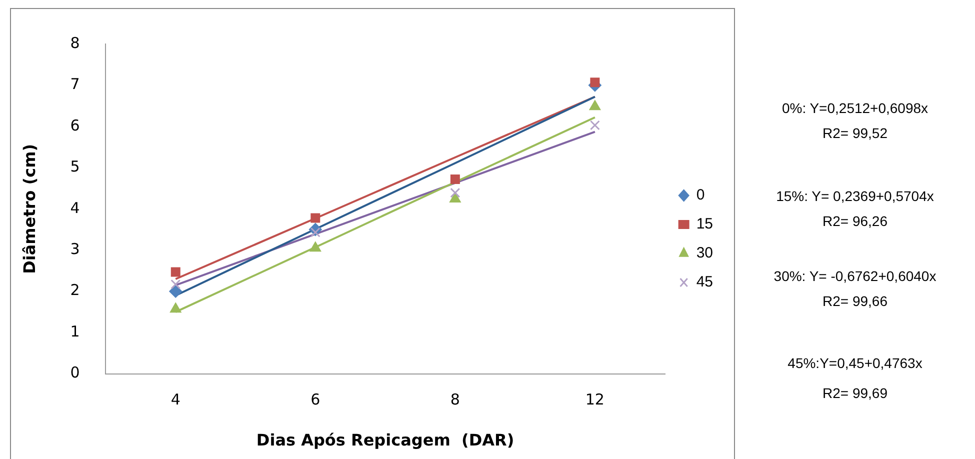  I want to click on x-tick-label: 4, so click(175, 399).